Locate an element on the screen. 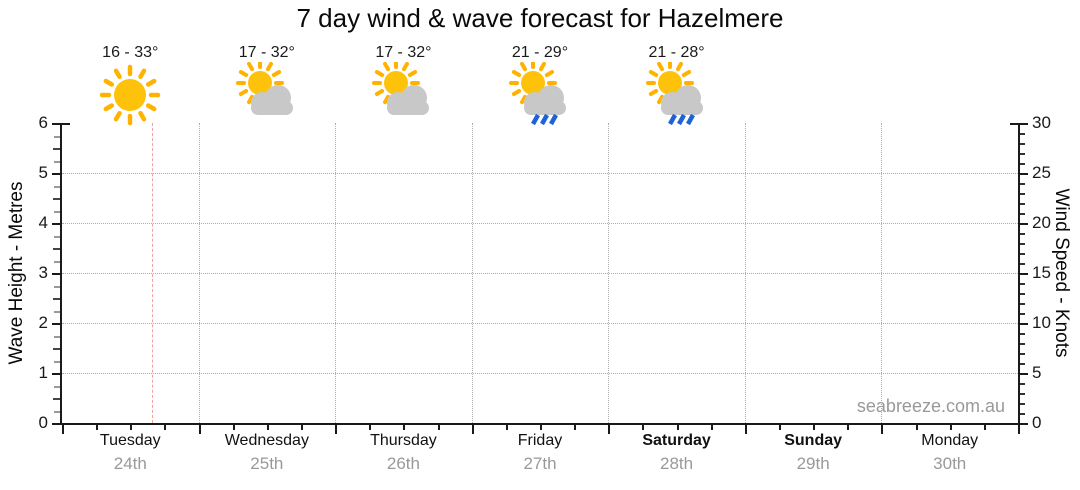 Image resolution: width=1080 pixels, height=490 pixels. right-axis-tick-label: 10 is located at coordinates (1041, 322).